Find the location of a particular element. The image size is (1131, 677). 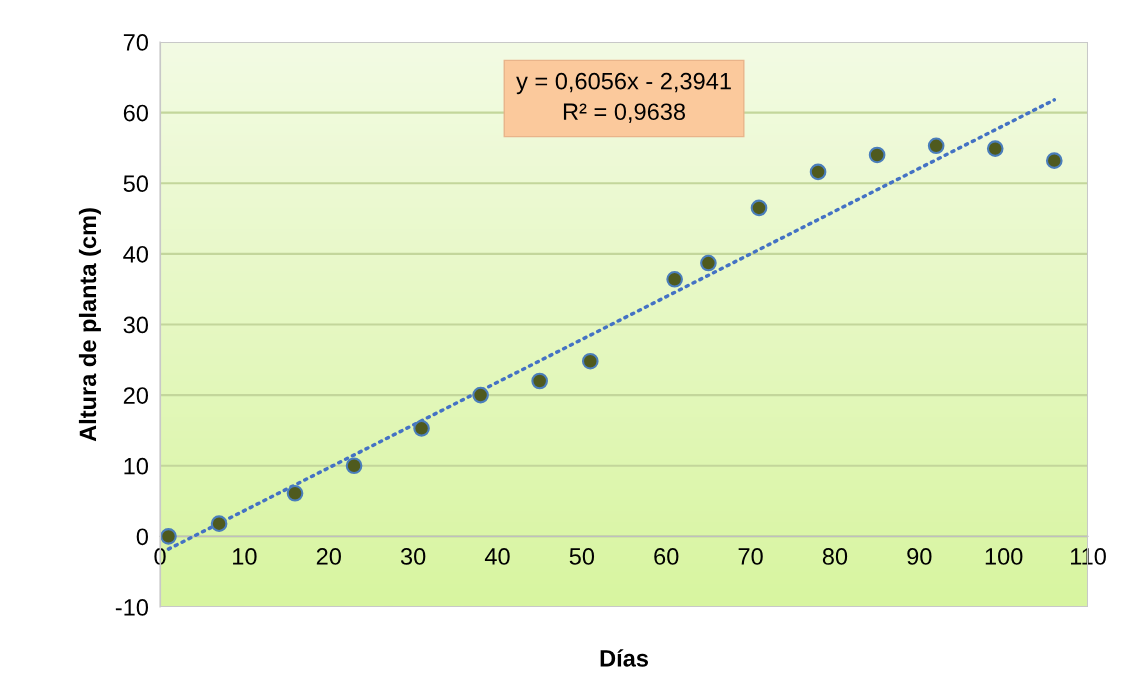

x-tick-label: 10 is located at coordinates (245, 556).